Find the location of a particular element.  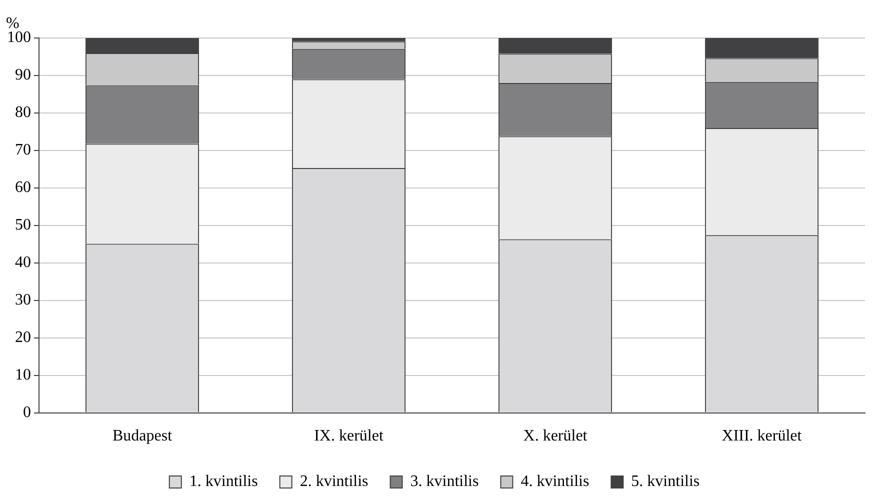

y-tick-label: 0 is located at coordinates (27, 413).